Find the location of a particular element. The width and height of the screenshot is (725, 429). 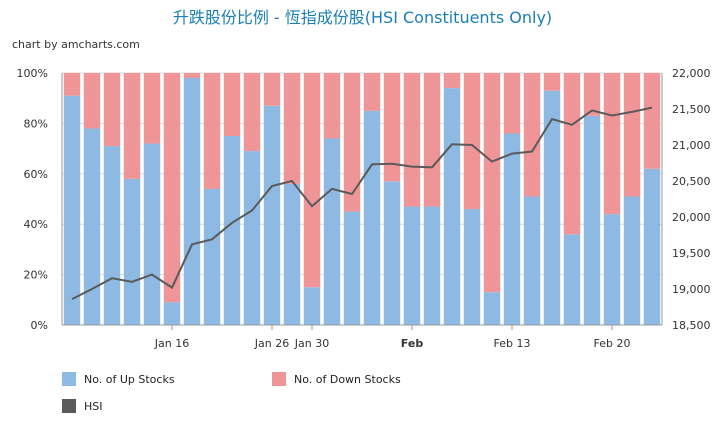

chart-credit-link: chart by amcharts.com is located at coordinates (76, 44).